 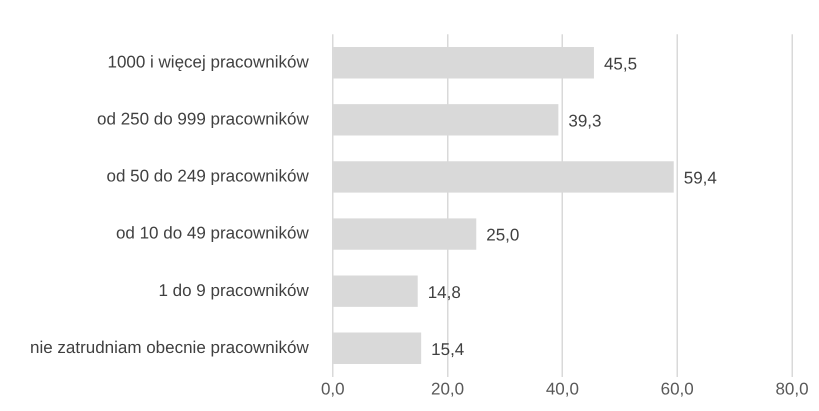 I want to click on y-tick-label: 1000 i więcej pracowników, so click(x=208, y=62).